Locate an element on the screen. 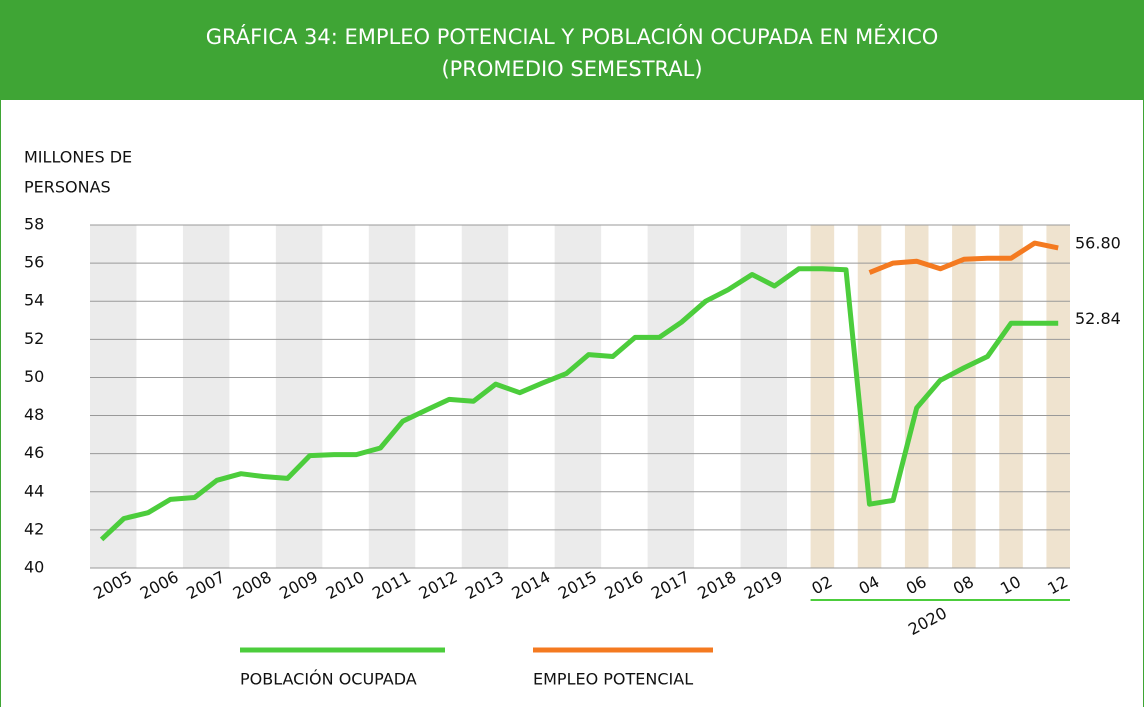 This screenshot has height=707, width=1144. y-tick-label: 44 is located at coordinates (34, 490).